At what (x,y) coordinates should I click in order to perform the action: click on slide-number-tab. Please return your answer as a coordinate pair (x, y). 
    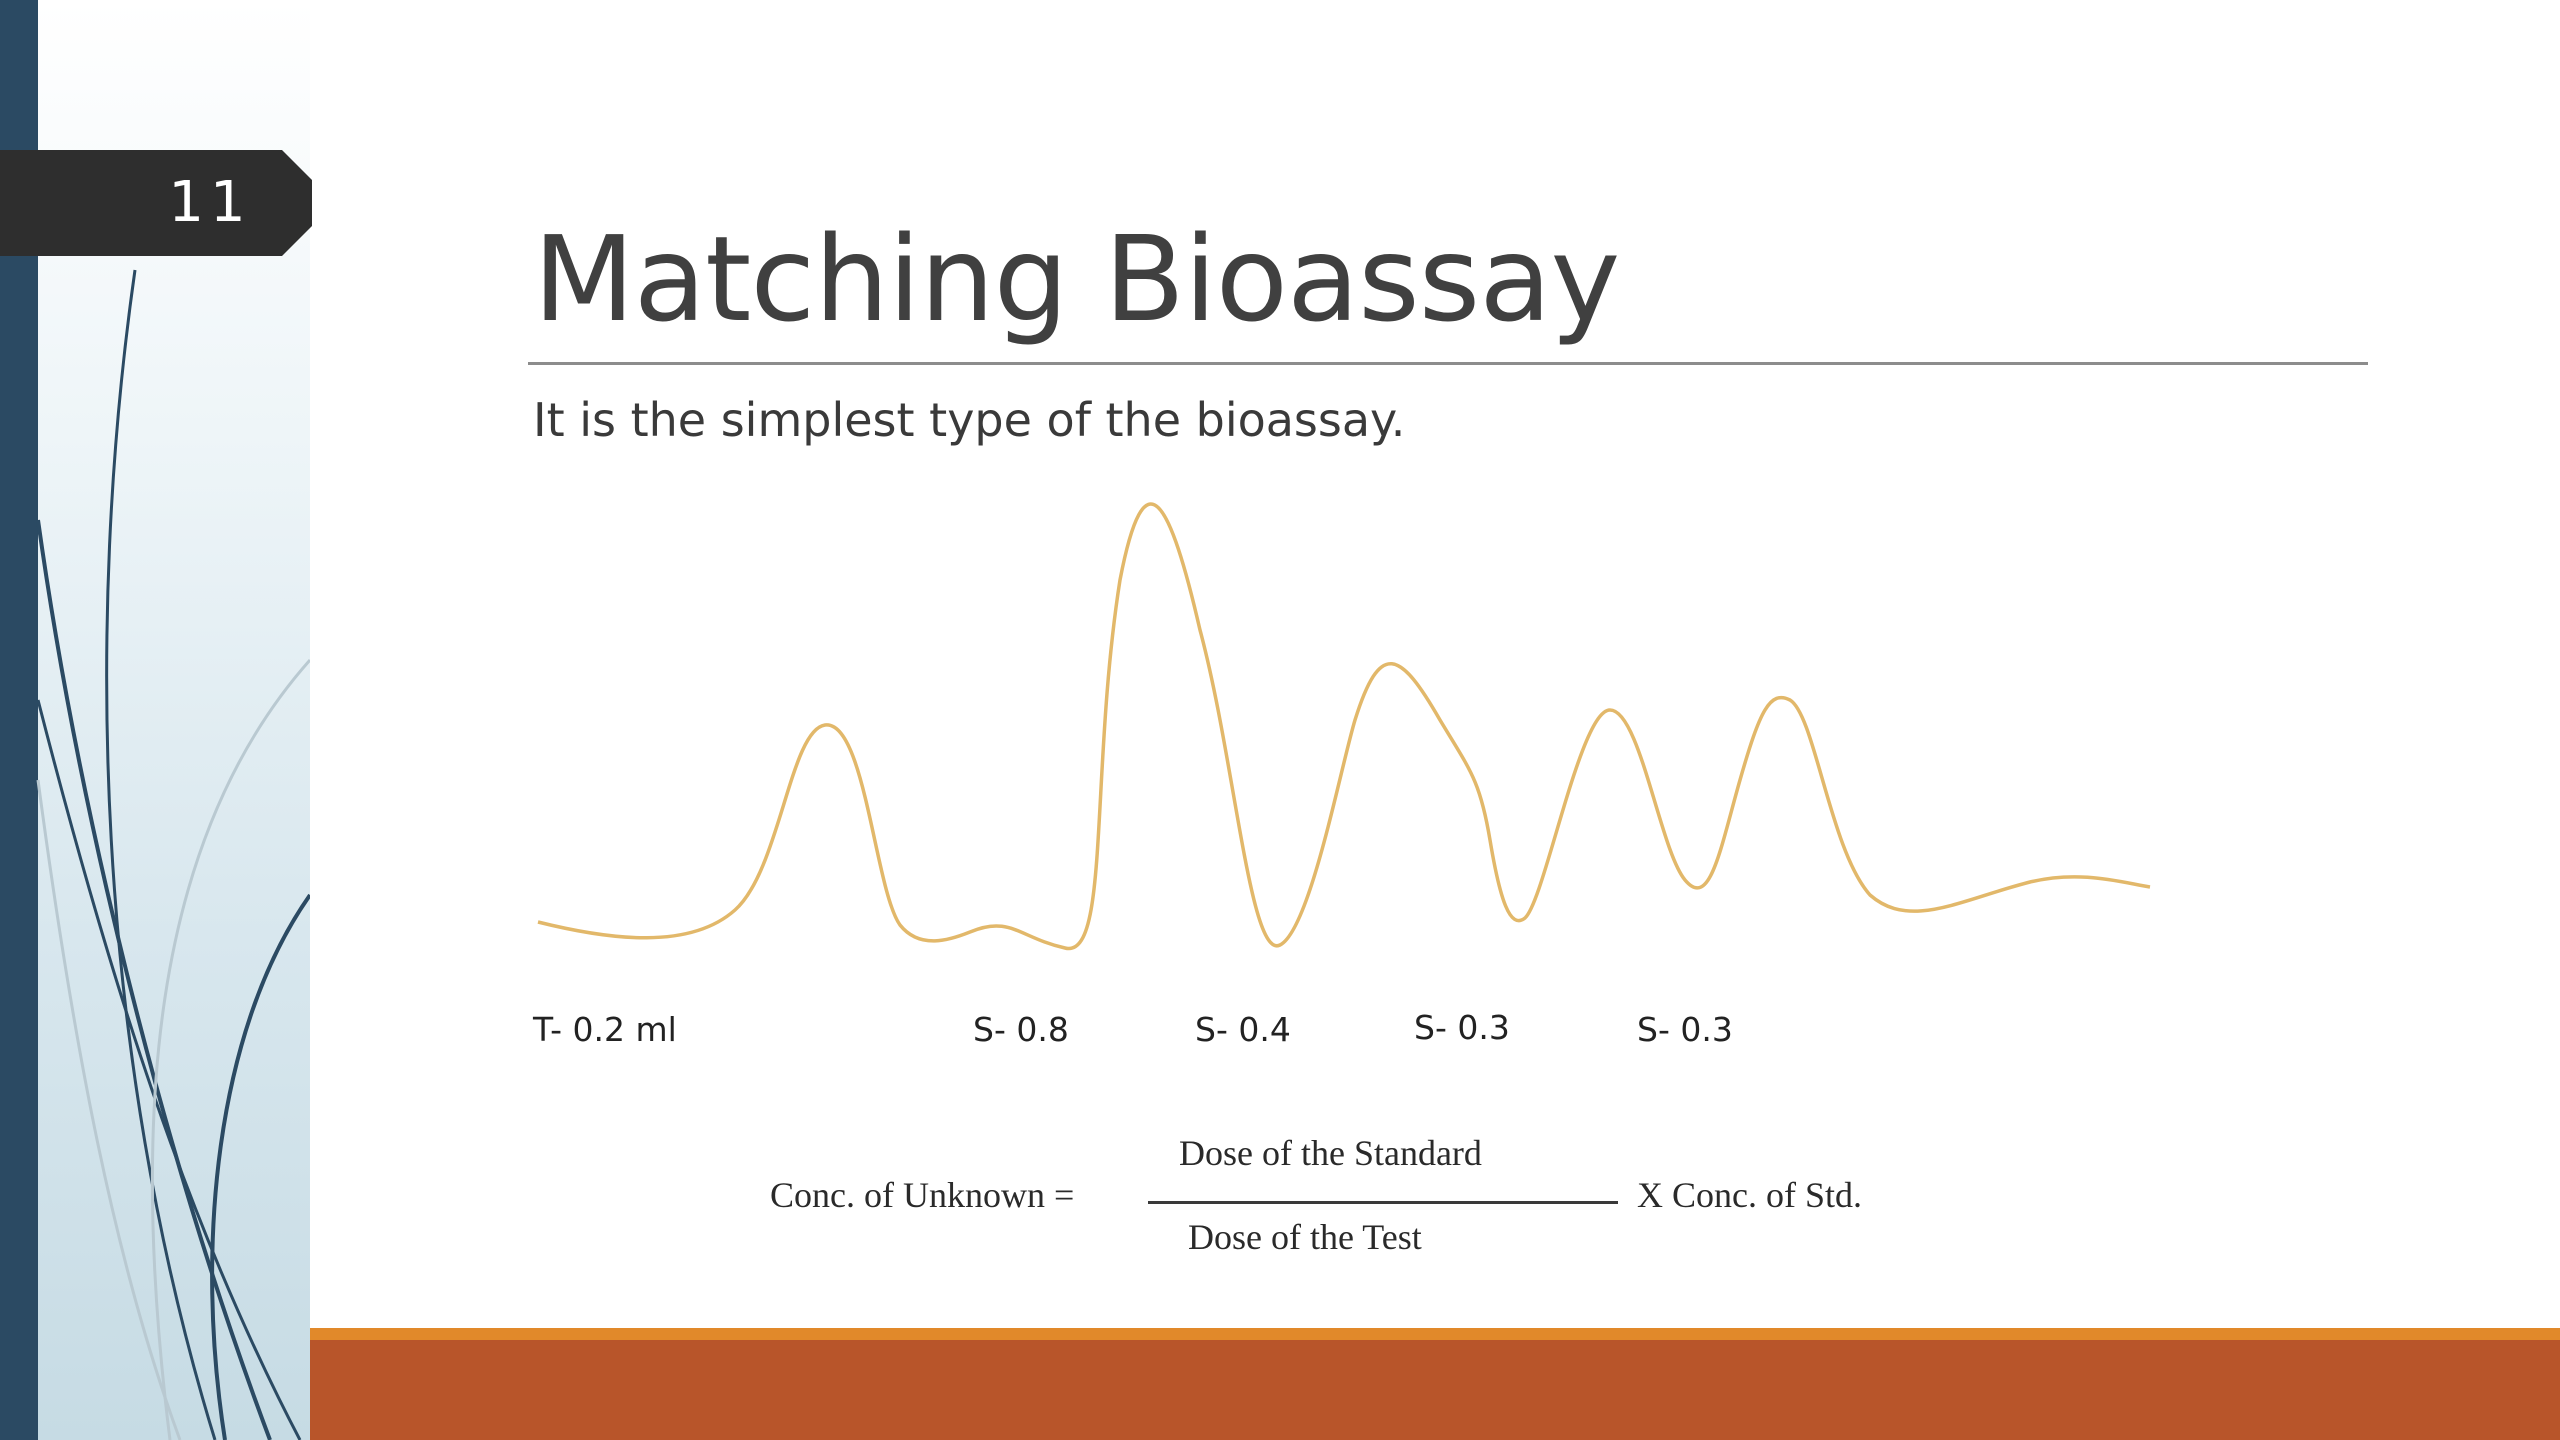
    Looking at the image, I should click on (156, 203).